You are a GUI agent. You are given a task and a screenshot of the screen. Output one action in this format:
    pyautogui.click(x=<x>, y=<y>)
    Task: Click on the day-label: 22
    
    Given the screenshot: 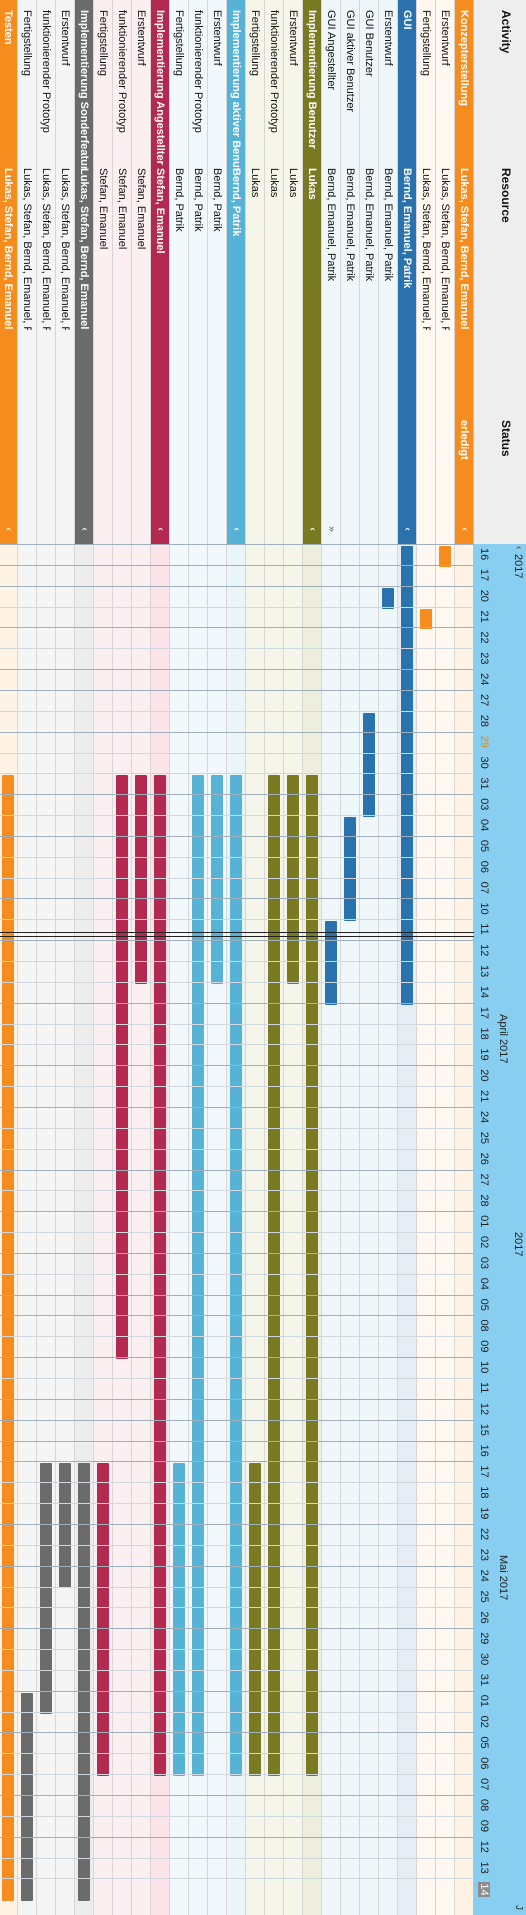 What is the action you would take?
    pyautogui.click(x=484, y=637)
    